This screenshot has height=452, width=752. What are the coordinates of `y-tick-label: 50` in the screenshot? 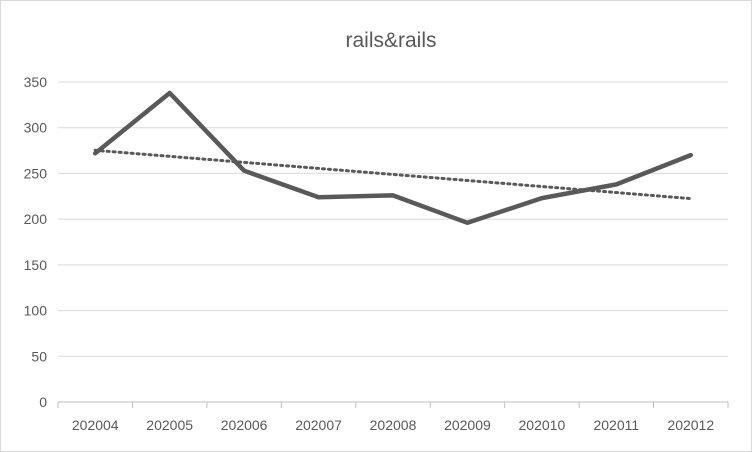 It's located at (39, 356).